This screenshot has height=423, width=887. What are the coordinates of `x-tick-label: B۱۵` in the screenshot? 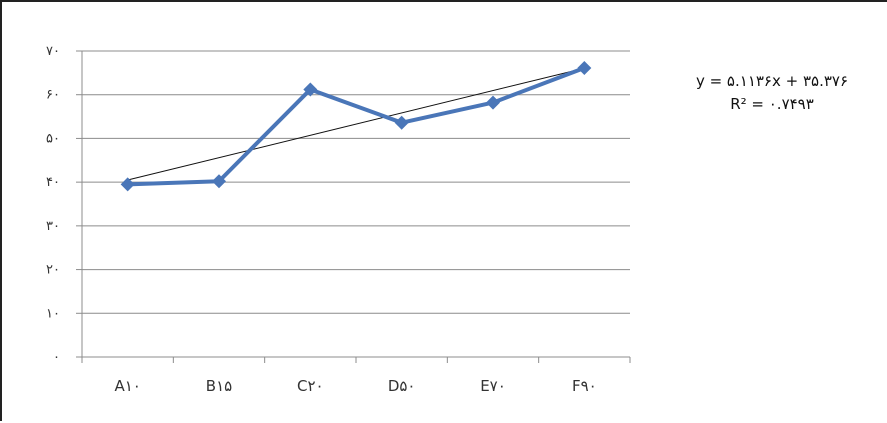 It's located at (219, 386).